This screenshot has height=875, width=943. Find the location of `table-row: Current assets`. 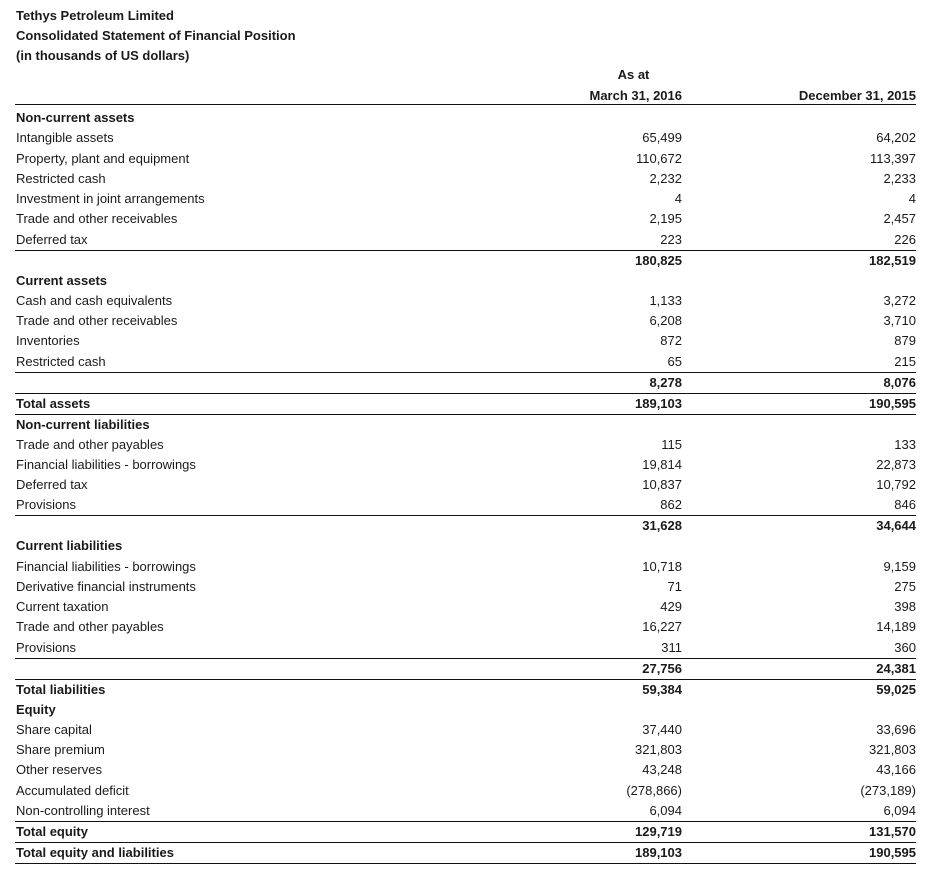

table-row: Current assets is located at coordinates (465, 281).